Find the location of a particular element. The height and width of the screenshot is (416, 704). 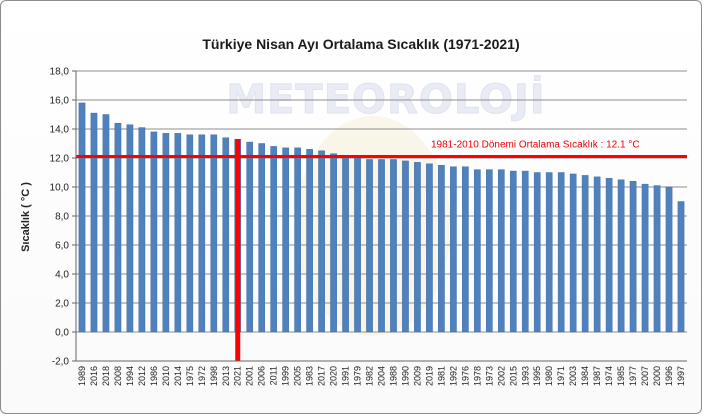

y-tick-label: 6,0 is located at coordinates (62, 246).